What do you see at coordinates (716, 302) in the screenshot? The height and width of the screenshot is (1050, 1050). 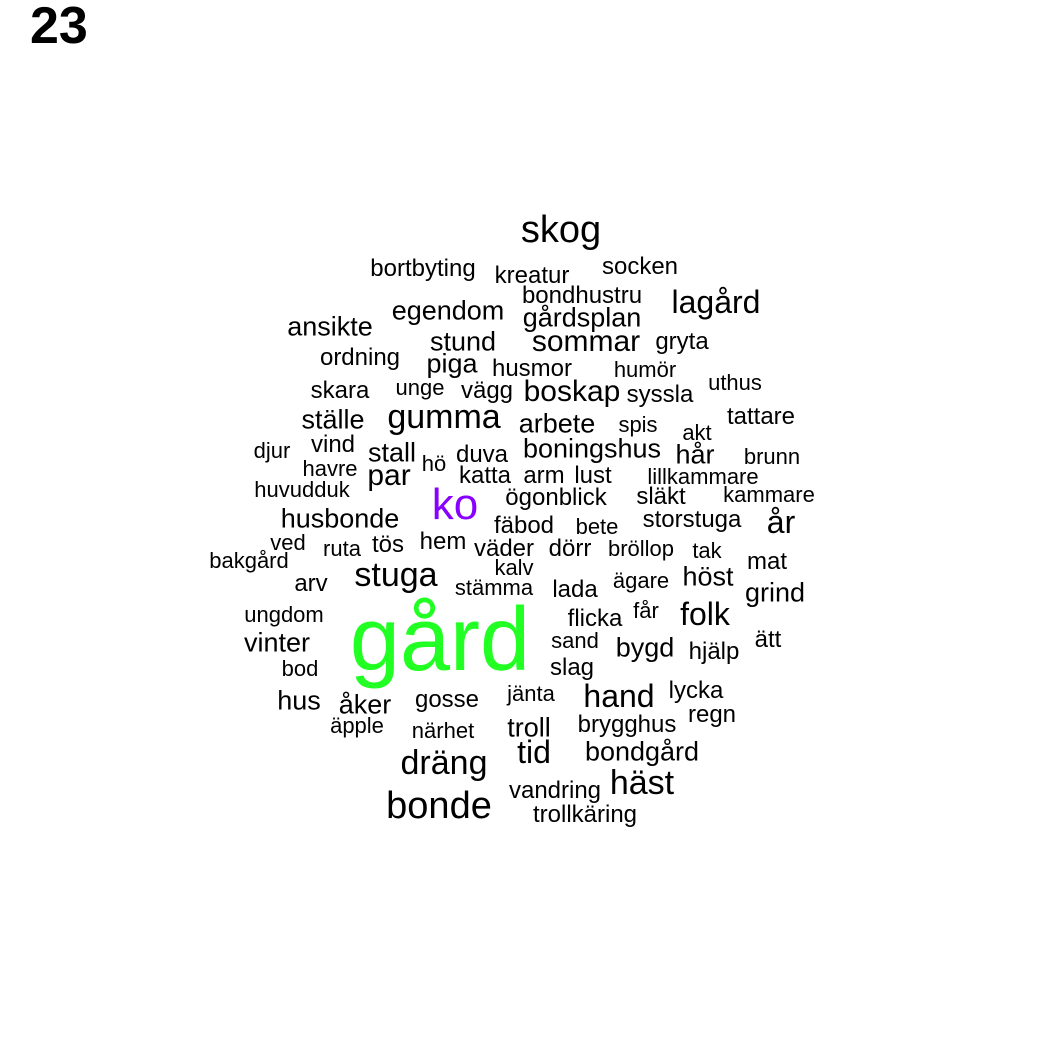 I see `cloud-word: lagård` at bounding box center [716, 302].